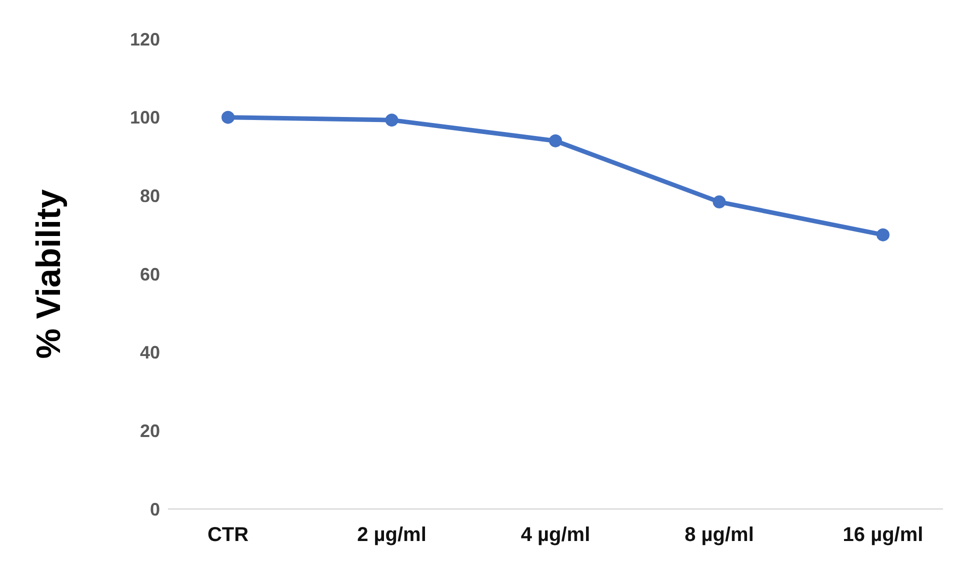 The height and width of the screenshot is (584, 957). Describe the element at coordinates (155, 509) in the screenshot. I see `y-tick-label: 0` at that location.